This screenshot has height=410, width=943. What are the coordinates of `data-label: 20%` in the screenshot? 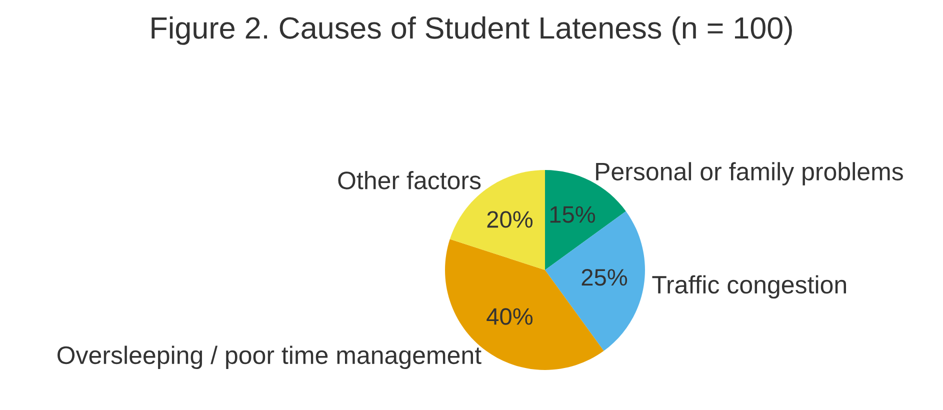 It's located at (510, 219).